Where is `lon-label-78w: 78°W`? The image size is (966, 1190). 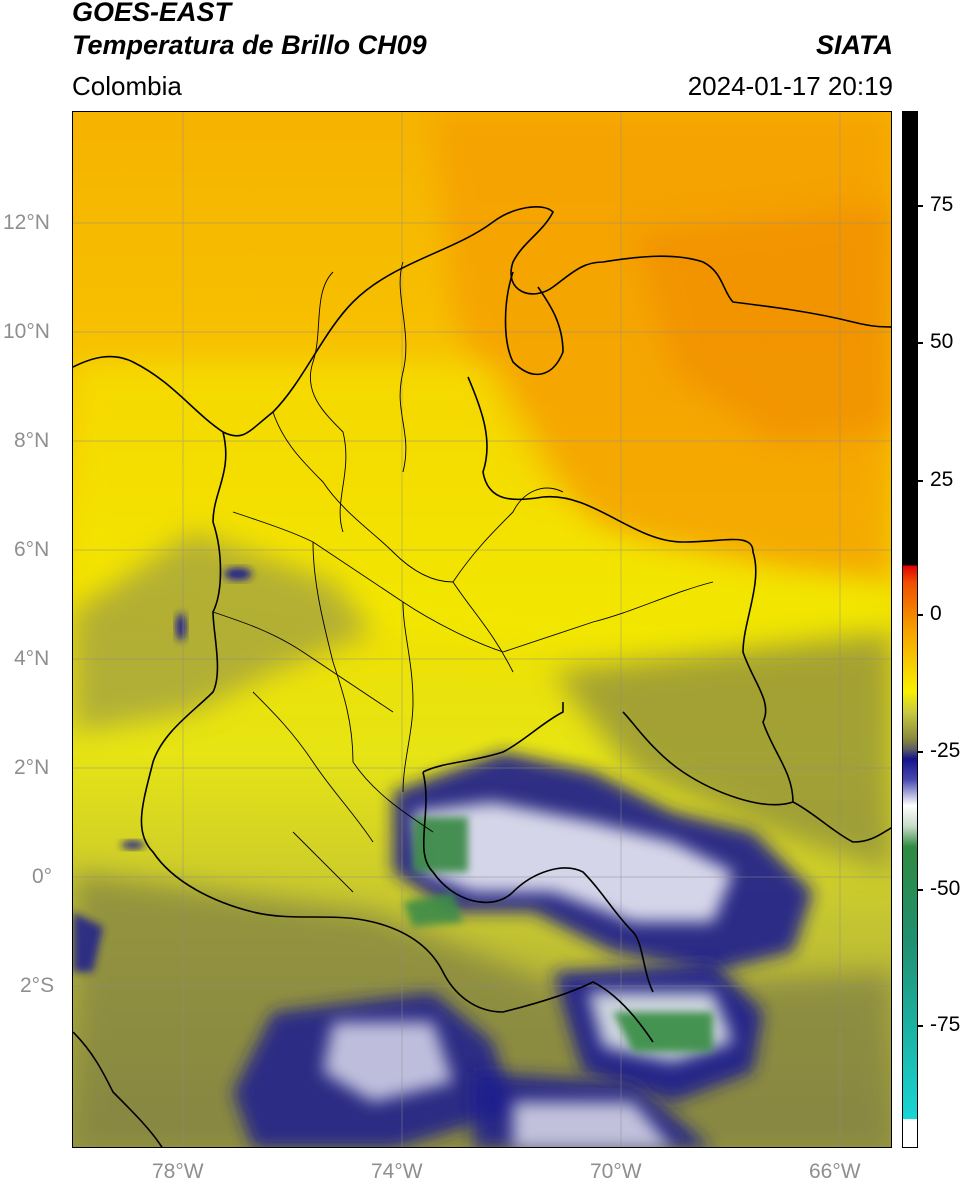 lon-label-78w: 78°W is located at coordinates (178, 1171).